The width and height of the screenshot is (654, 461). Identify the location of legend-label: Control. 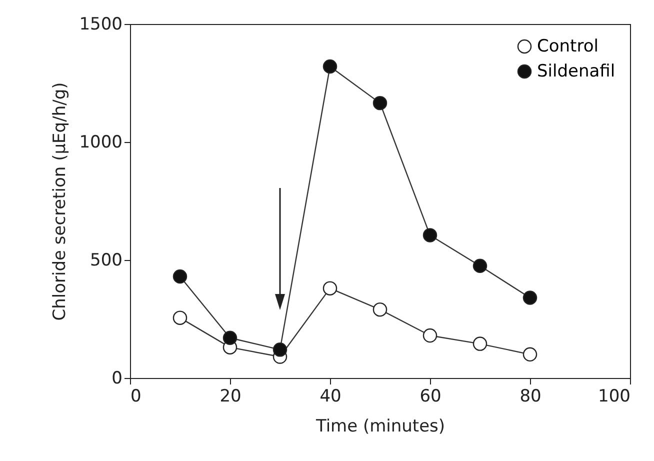
(567, 46).